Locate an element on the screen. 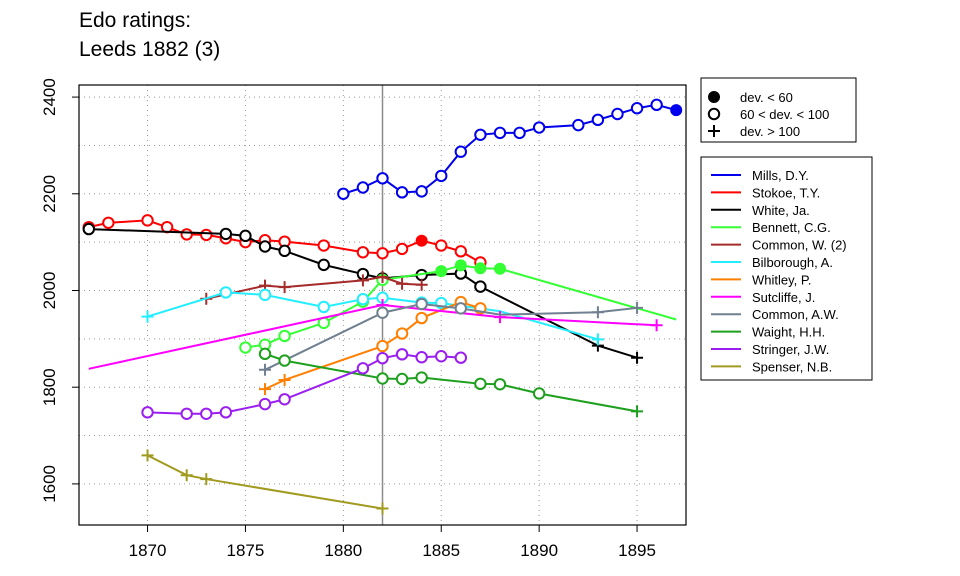 This screenshot has width=960, height=576. y-tick-label: 1800 is located at coordinates (49, 387).